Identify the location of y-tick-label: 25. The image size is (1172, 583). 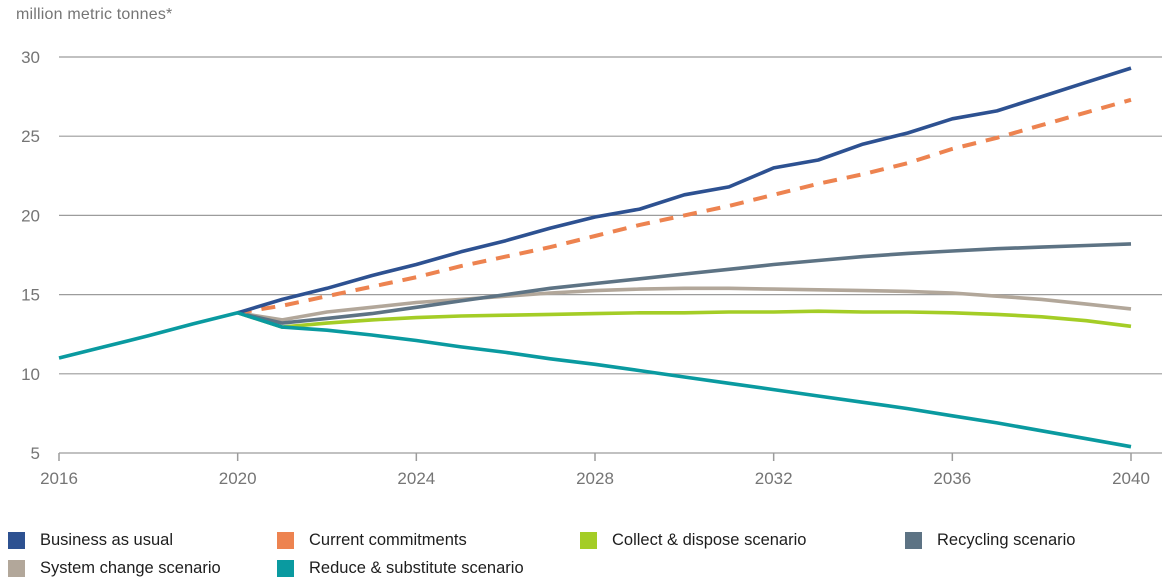
(30, 136).